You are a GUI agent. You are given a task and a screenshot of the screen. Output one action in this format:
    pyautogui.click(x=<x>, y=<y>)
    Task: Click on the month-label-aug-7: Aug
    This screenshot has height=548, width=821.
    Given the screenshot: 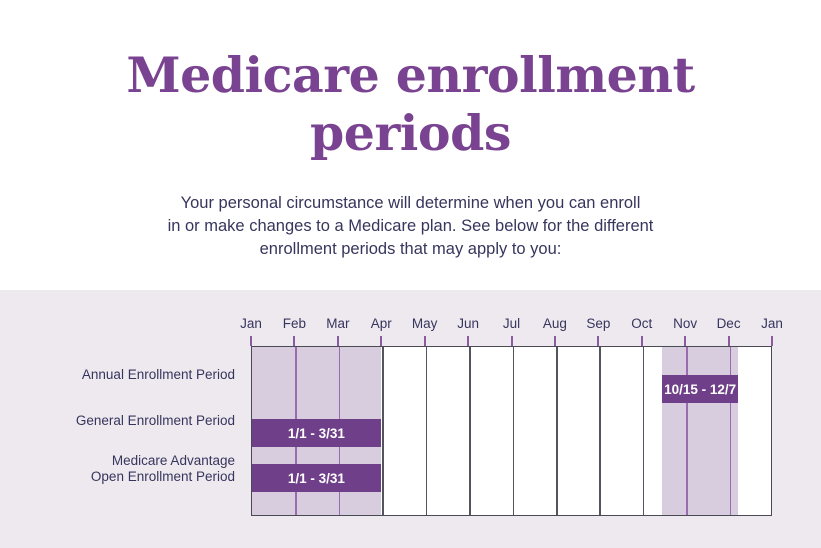 What is the action you would take?
    pyautogui.click(x=554, y=323)
    